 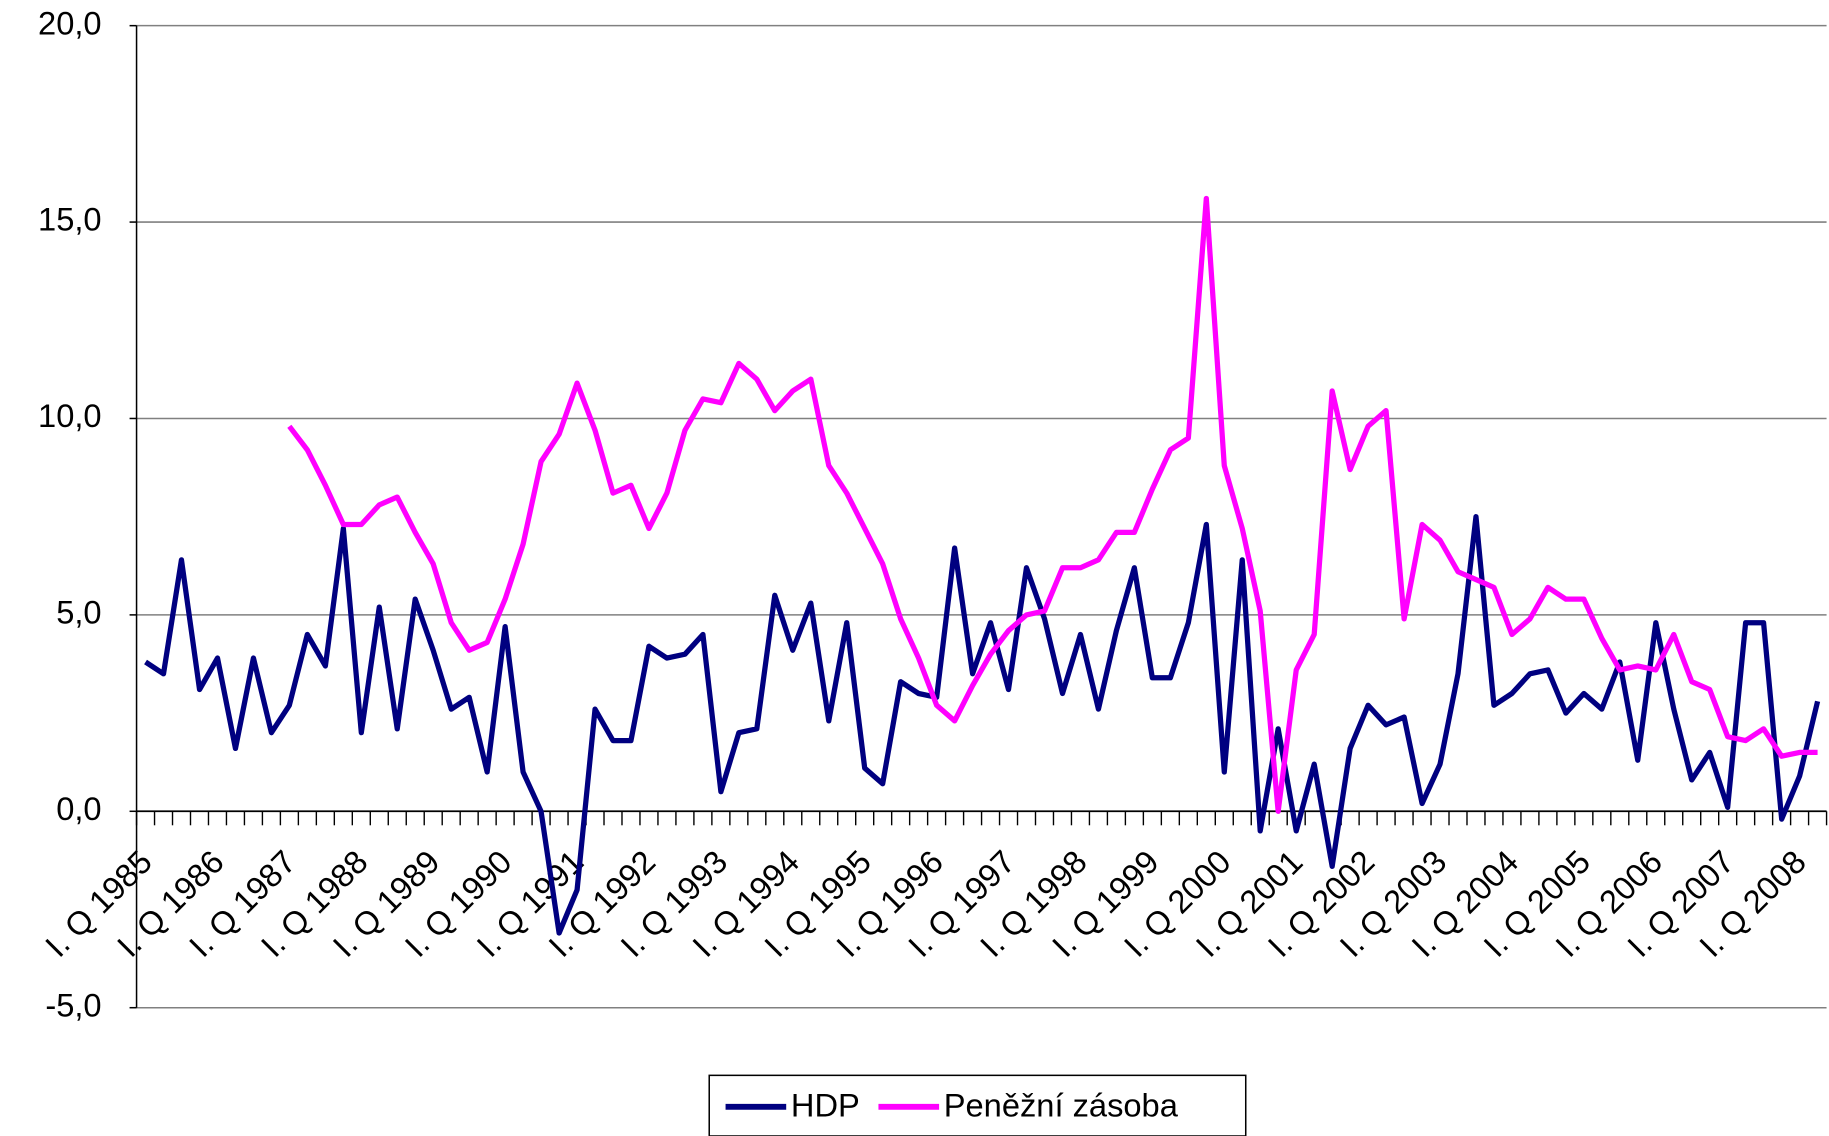 What do you see at coordinates (78, 612) in the screenshot?
I see `y-tick-label: 5,0` at bounding box center [78, 612].